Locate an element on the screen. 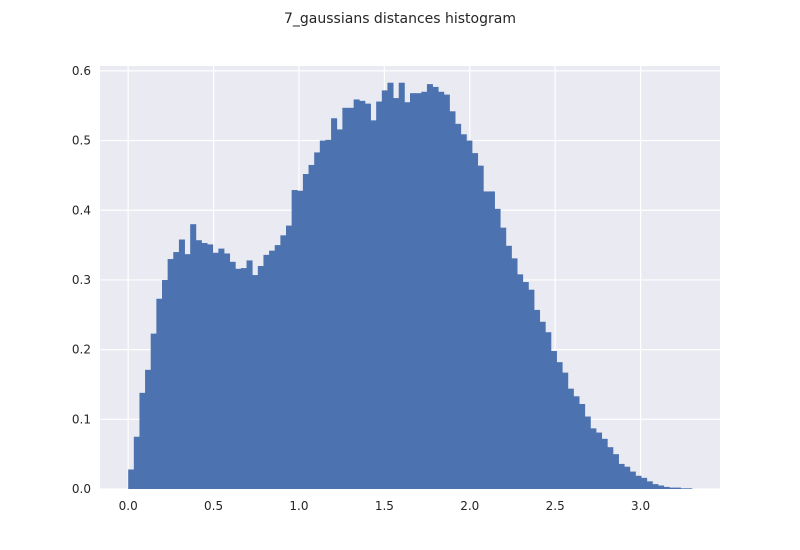 This screenshot has height=550, width=800. y-tick-label: 0.0 is located at coordinates (81, 489).